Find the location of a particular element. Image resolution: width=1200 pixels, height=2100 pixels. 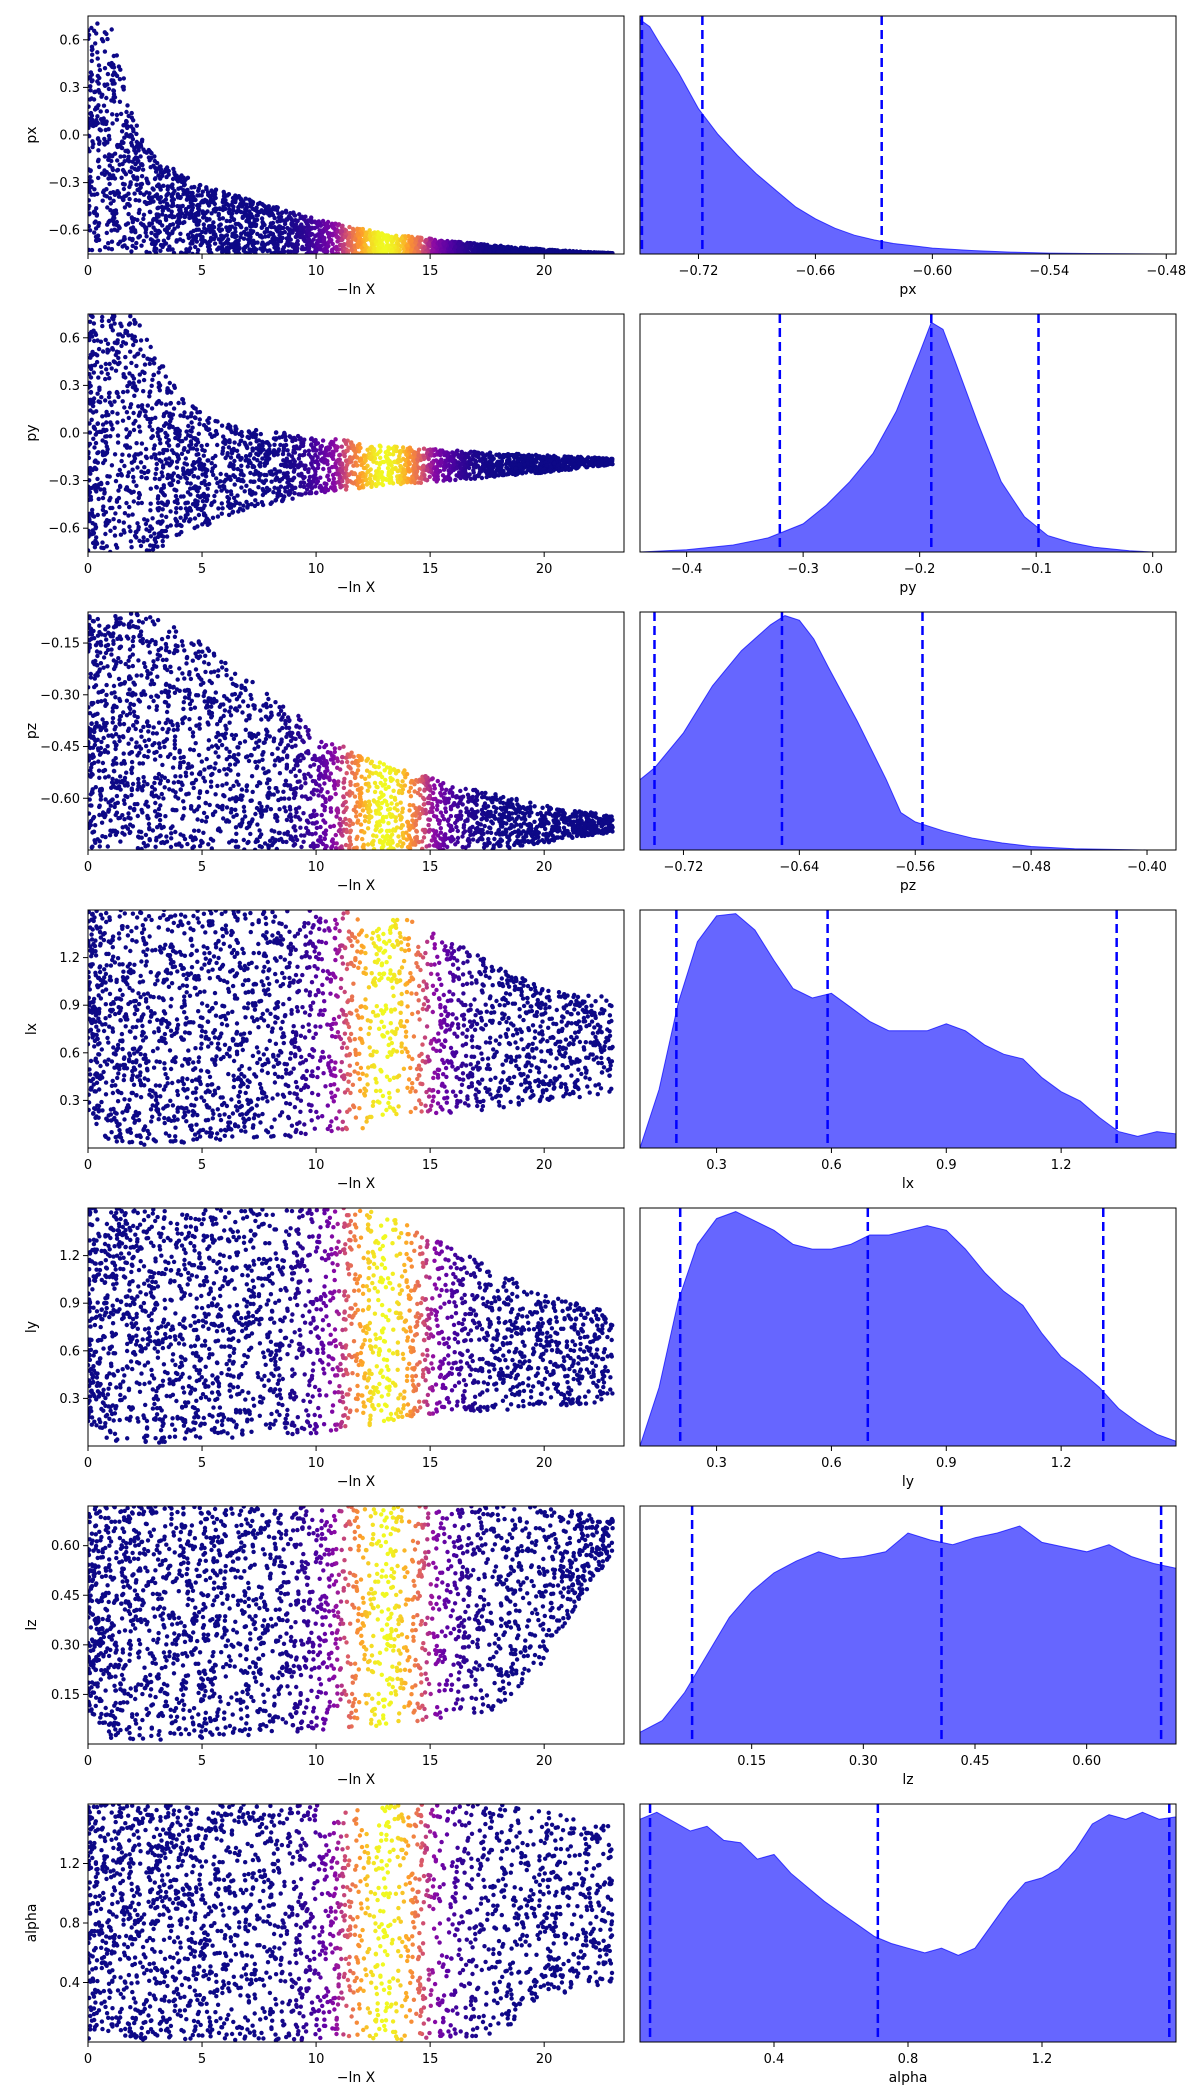

x-tick-label: −0.60 is located at coordinates (932, 271).